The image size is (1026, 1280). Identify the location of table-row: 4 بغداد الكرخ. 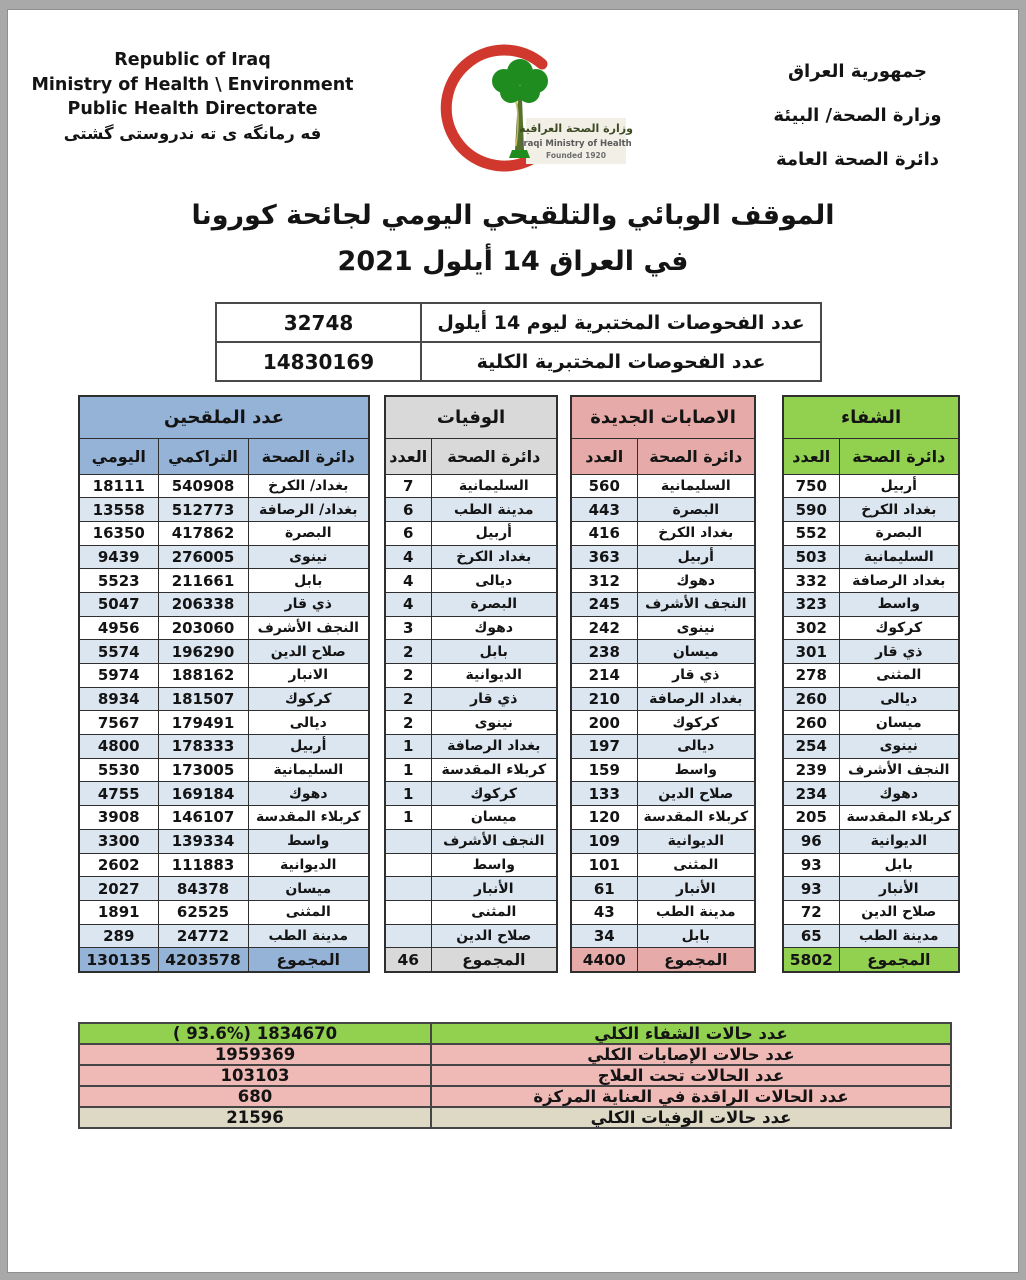
(471, 557).